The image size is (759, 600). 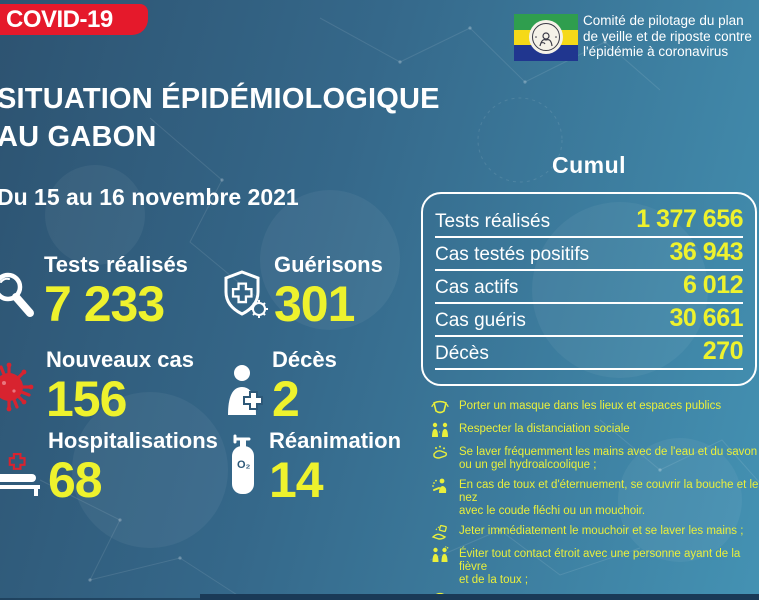 I want to click on oxygen-tank-icon: O₂, so click(x=245, y=467).